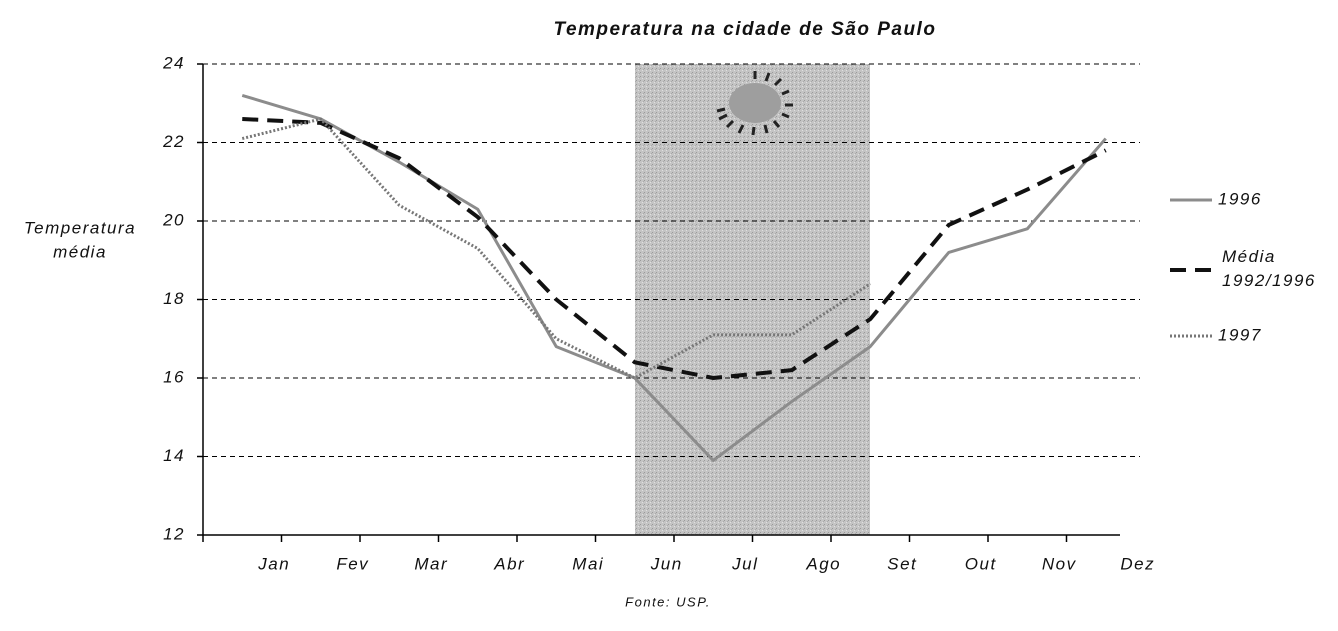 This screenshot has width=1338, height=631. What do you see at coordinates (754, 103) in the screenshot?
I see `sun-icon` at bounding box center [754, 103].